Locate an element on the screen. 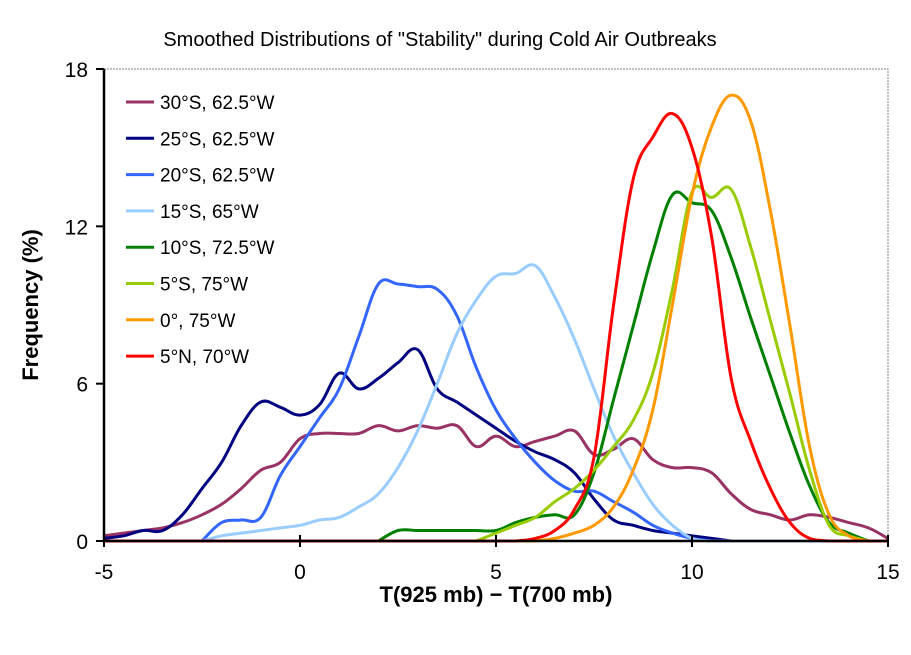  legend-item: 5°N, 70°W is located at coordinates (187, 357).